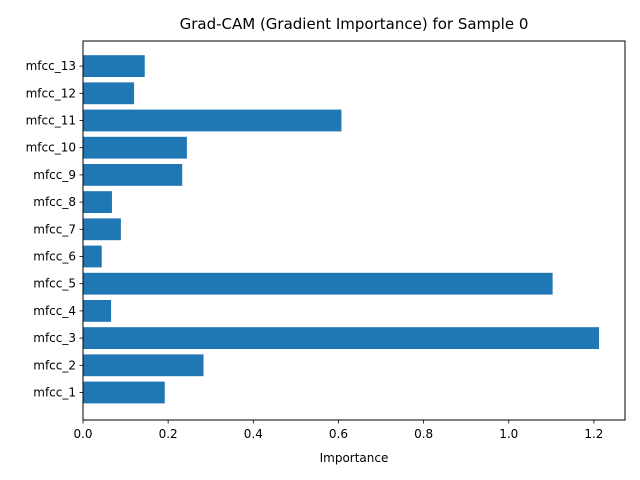  Describe the element at coordinates (508, 434) in the screenshot. I see `x-tick-label: 1.0` at that location.